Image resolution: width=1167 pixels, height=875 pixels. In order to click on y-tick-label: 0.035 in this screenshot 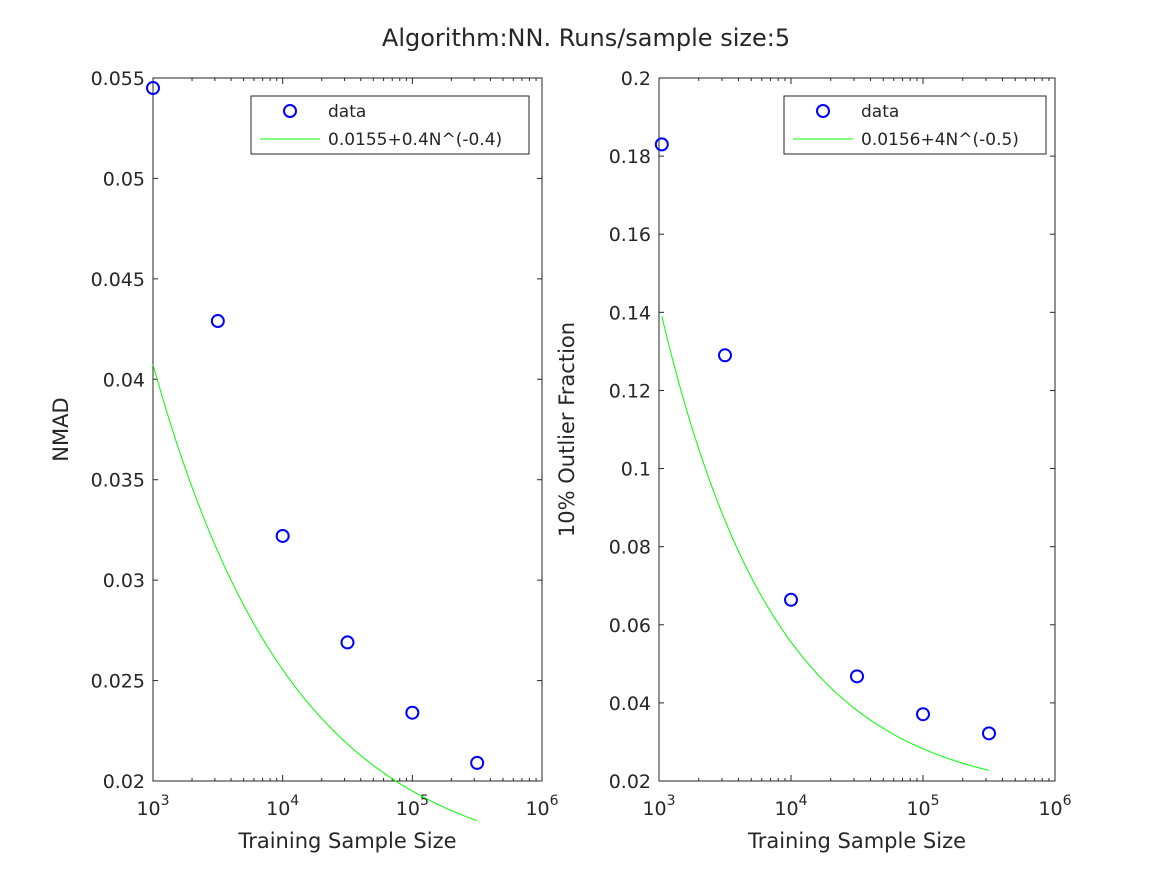, I will do `click(118, 481)`.